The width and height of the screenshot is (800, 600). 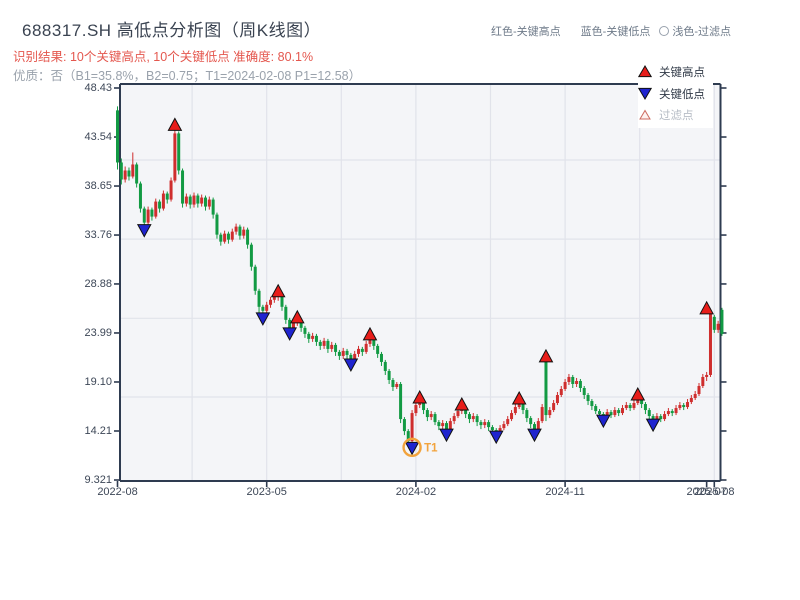 I want to click on x-axis-tick-label: 2025-08, so click(x=714, y=492).